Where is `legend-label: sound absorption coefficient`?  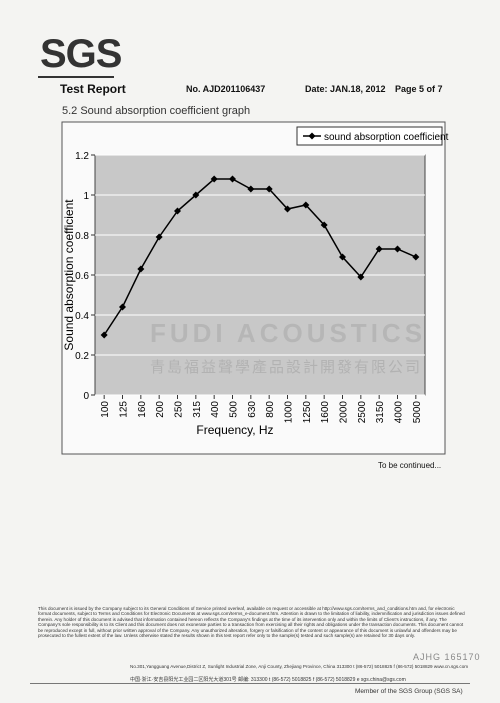 legend-label: sound absorption coefficient is located at coordinates (386, 137).